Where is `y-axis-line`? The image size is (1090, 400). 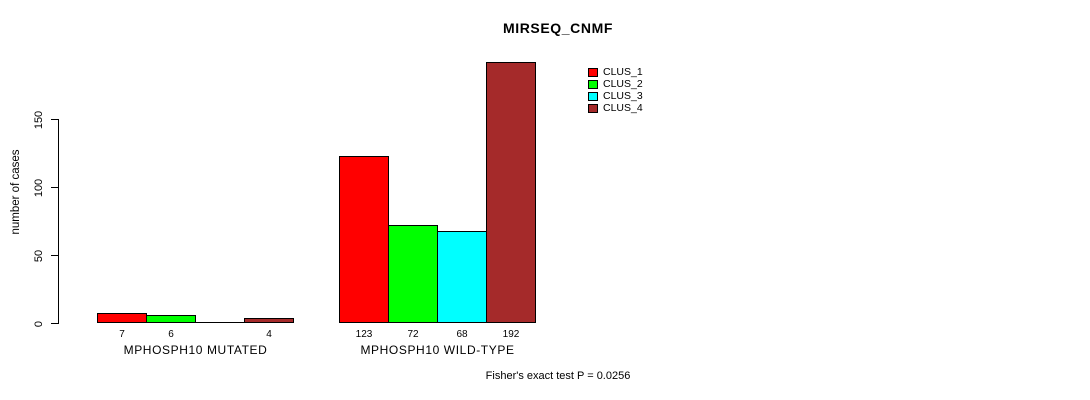
y-axis-line is located at coordinates (58, 221).